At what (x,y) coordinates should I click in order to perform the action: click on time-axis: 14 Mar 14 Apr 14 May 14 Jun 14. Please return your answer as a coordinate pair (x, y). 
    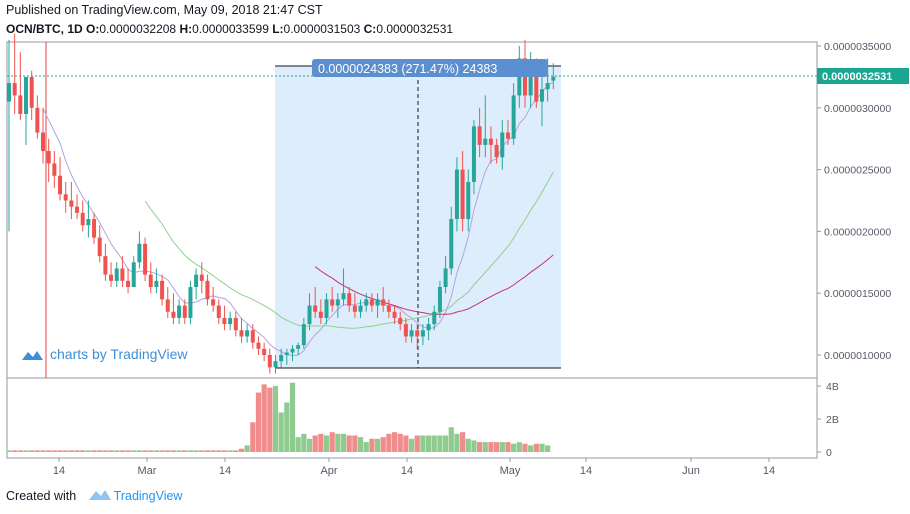
    Looking at the image, I should click on (414, 467).